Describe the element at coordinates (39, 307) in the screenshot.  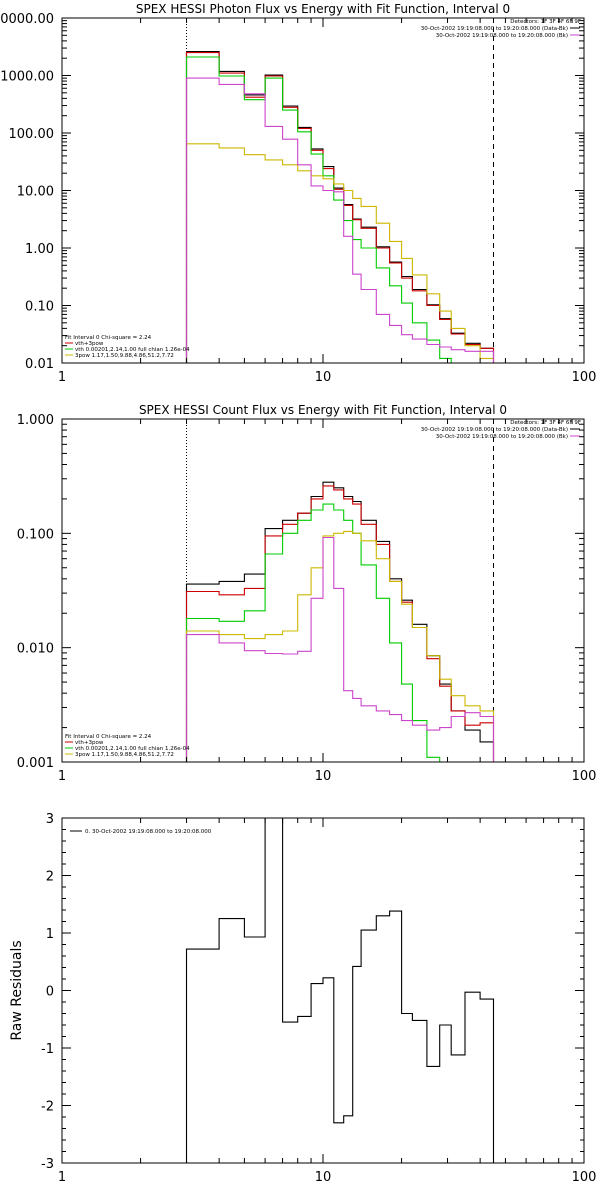
I see `y-tick-label-0-1: 0.10` at that location.